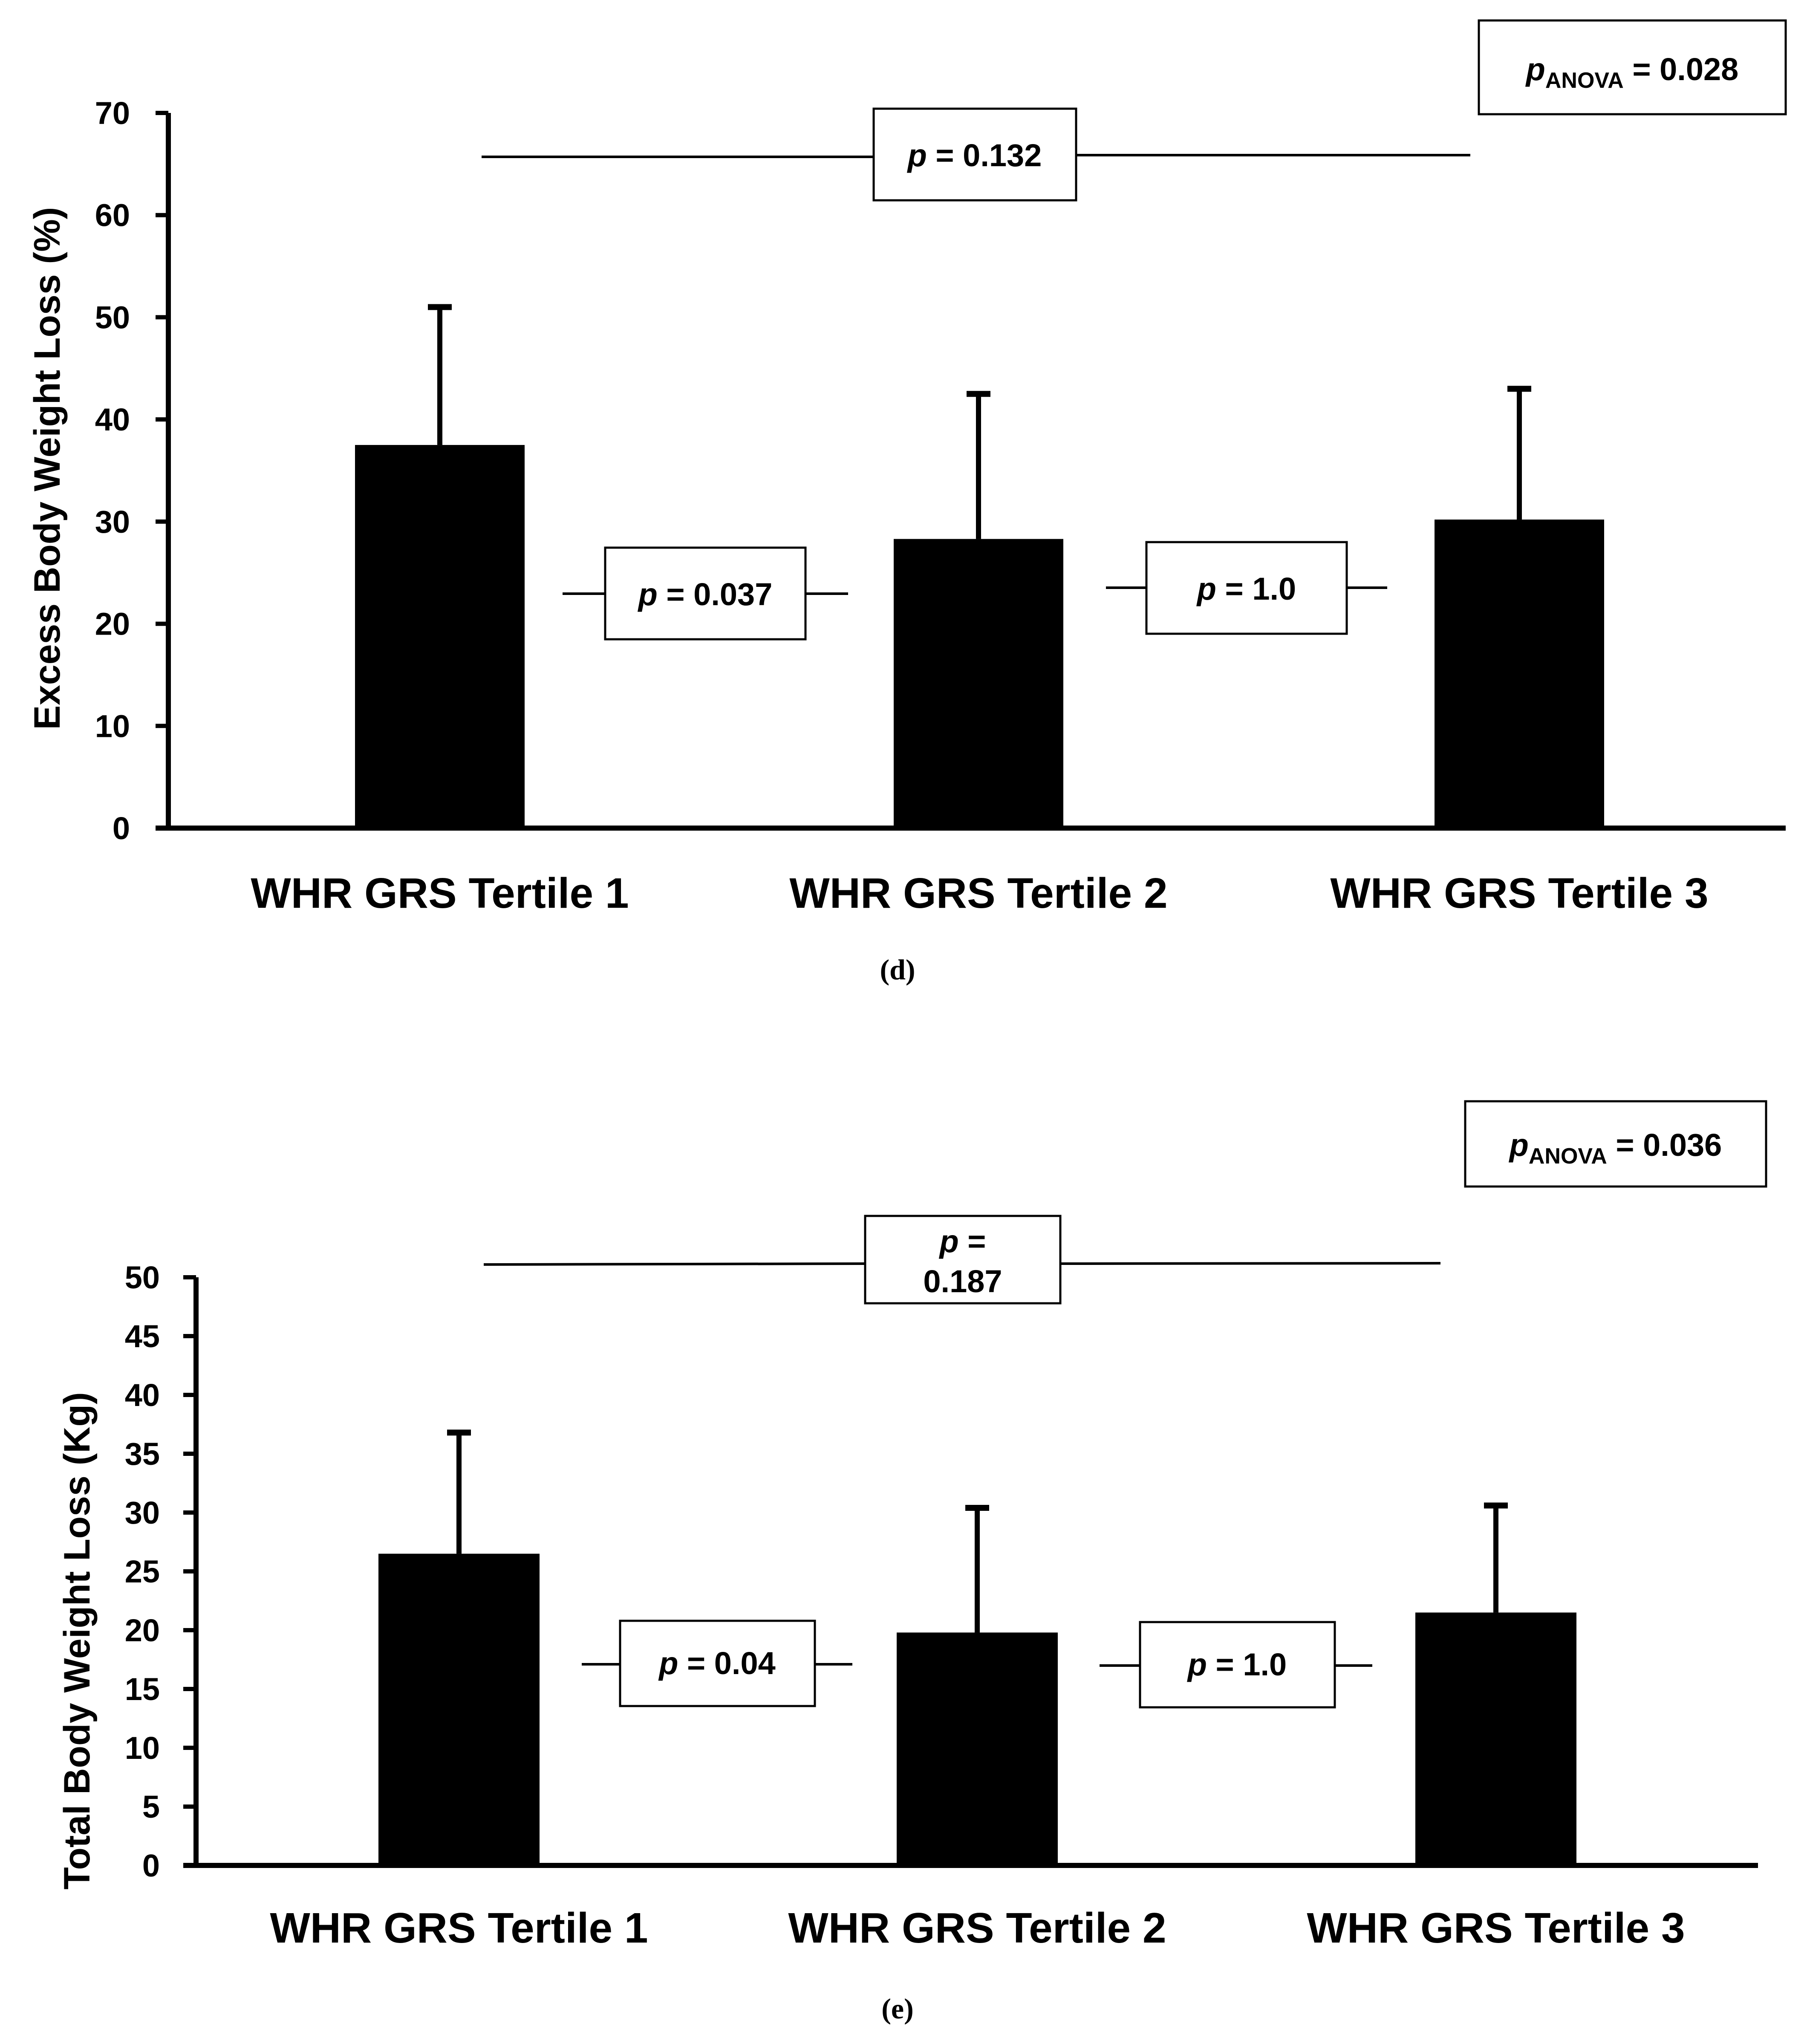 The width and height of the screenshot is (1807, 2044). Describe the element at coordinates (1615, 1148) in the screenshot. I see `anova-annotation: pANOVA = 0.036` at that location.